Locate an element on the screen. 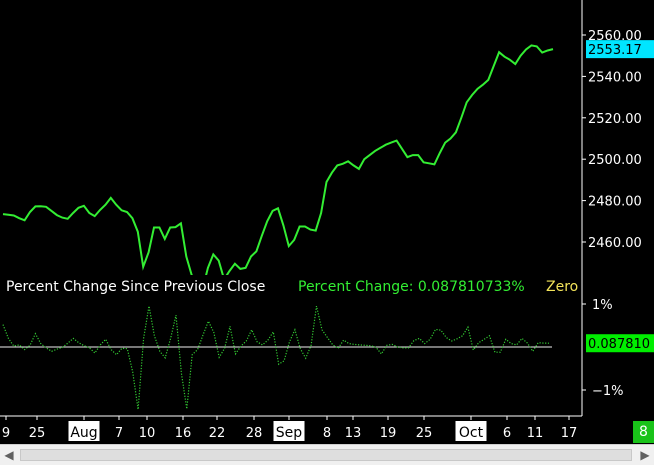 This screenshot has width=654, height=465. scroll-left-arrow-icon: ◀ is located at coordinates (9, 455).